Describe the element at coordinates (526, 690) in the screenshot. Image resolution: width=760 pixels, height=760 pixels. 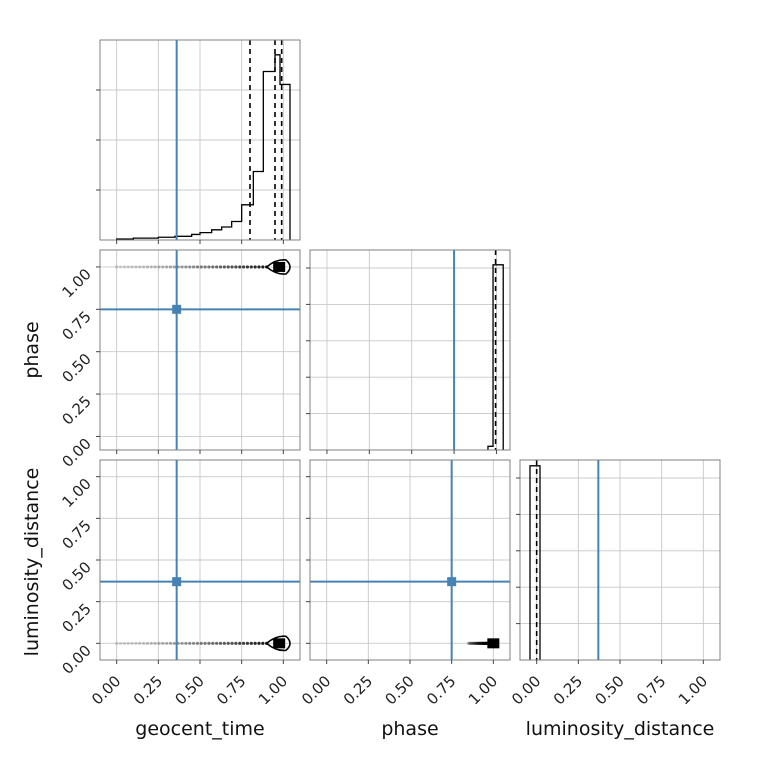
I see `hist-luminosity-distance-xtick-label: 0.00` at that location.